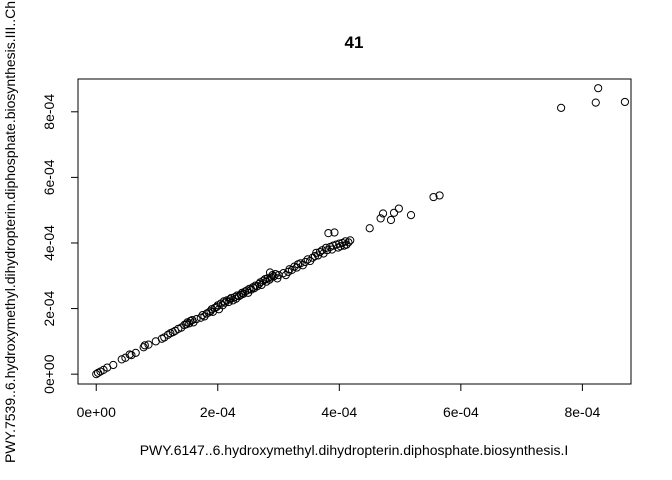  I want to click on x-tick-label: 4e-04, so click(339, 412).